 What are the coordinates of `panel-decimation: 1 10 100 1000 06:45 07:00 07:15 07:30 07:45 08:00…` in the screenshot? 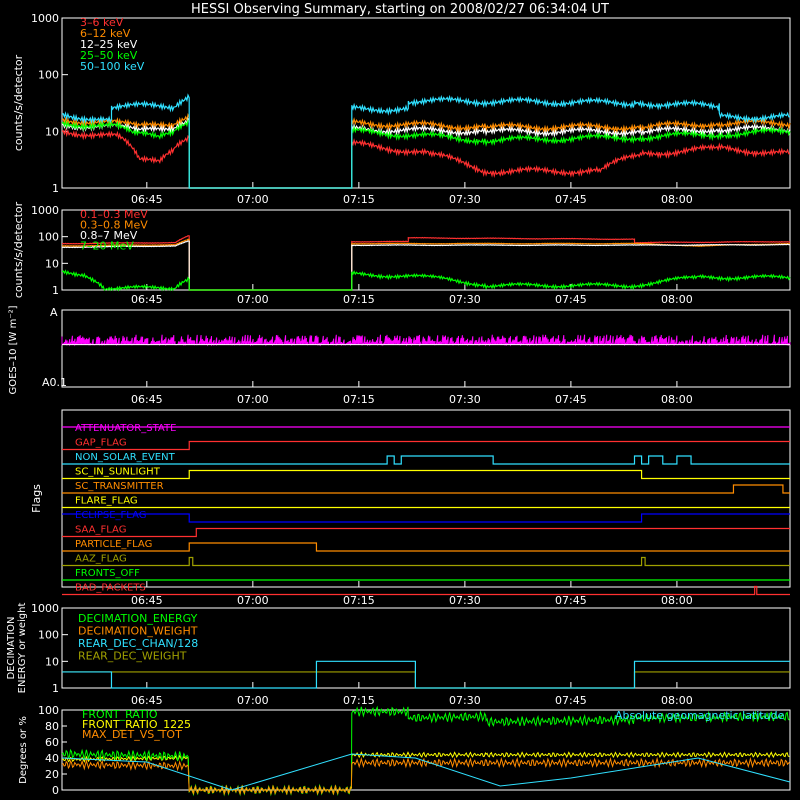 It's located at (398, 654).